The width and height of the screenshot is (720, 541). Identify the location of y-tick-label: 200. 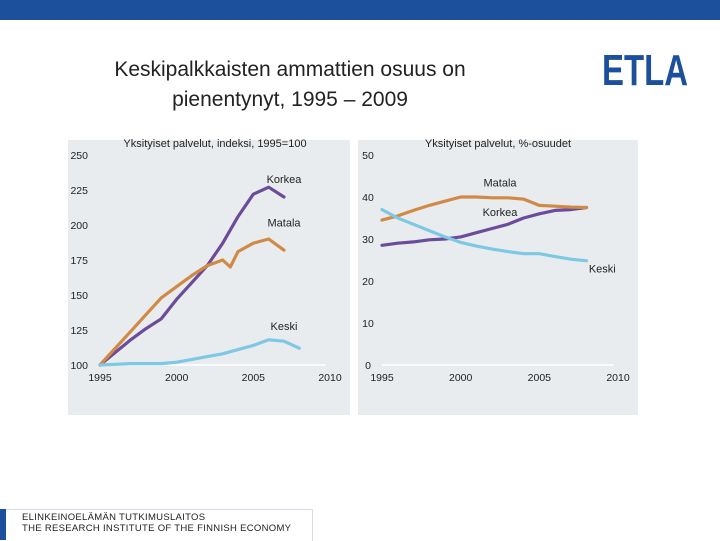
(79, 226).